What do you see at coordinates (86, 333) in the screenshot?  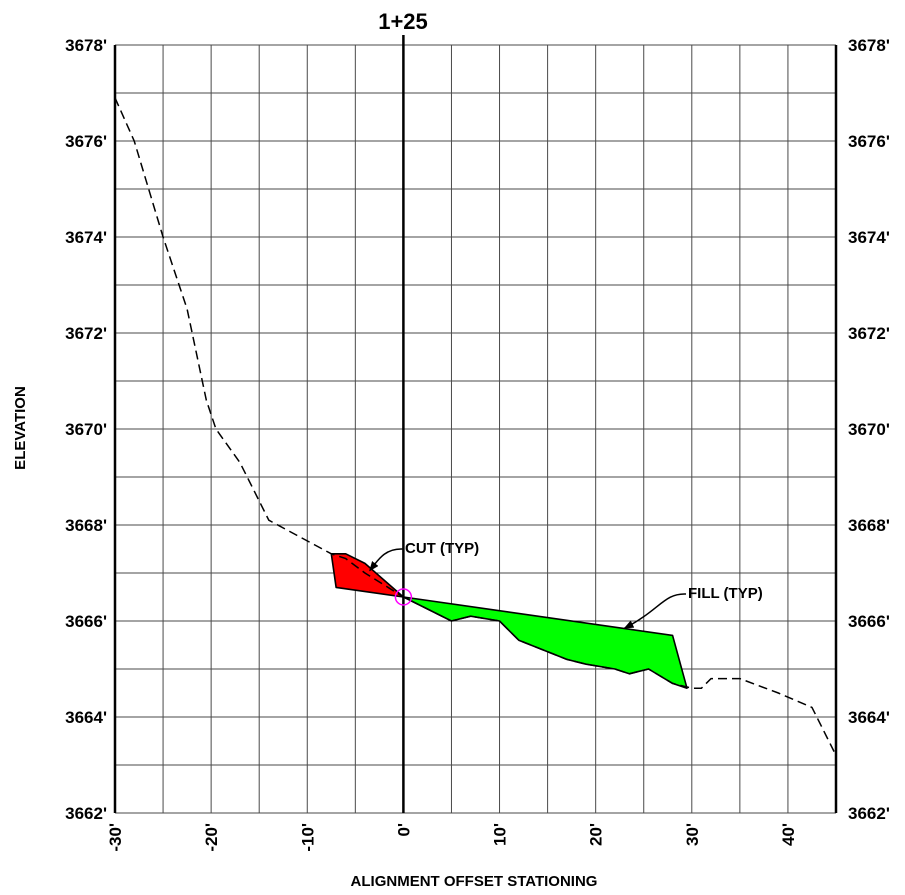 I see `y-tick-label-left: 3672'` at bounding box center [86, 333].